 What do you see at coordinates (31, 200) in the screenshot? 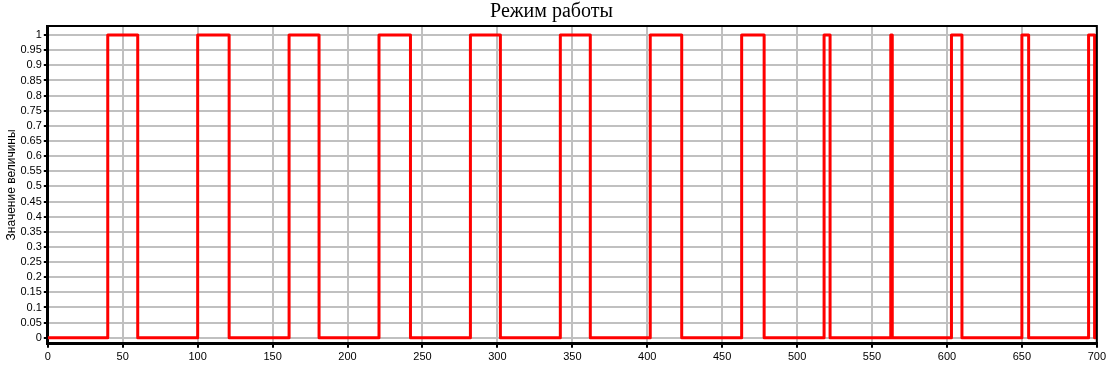
I see `y-tick-label: 0.45` at bounding box center [31, 200].